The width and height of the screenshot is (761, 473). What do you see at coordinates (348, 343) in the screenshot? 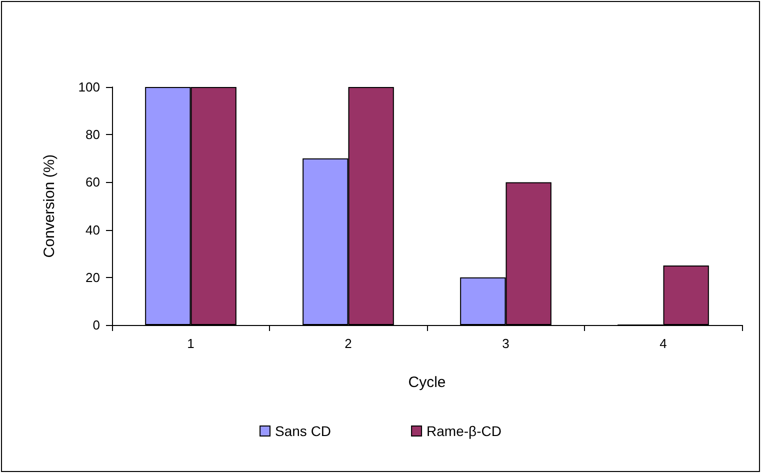
I see `x-tick-label: 2` at bounding box center [348, 343].